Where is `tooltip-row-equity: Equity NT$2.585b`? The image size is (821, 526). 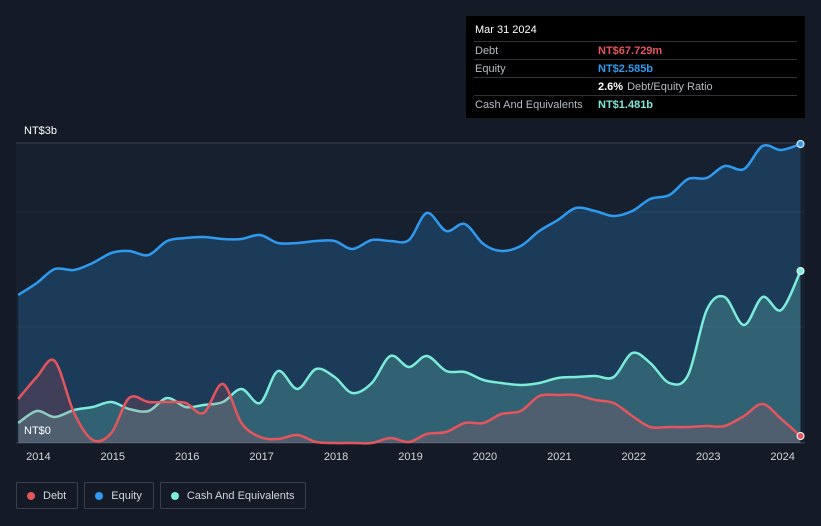 tooltip-row-equity: Equity NT$2.585b is located at coordinates (635, 68).